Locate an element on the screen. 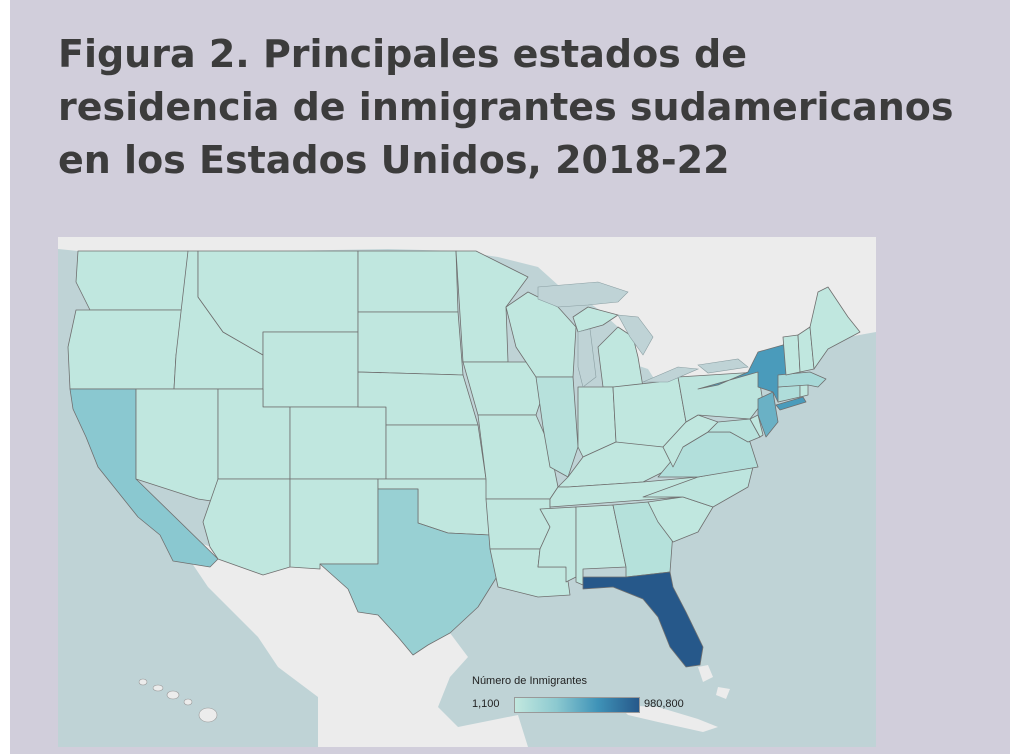 The height and width of the screenshot is (754, 1024). state-colorado is located at coordinates (338, 443).